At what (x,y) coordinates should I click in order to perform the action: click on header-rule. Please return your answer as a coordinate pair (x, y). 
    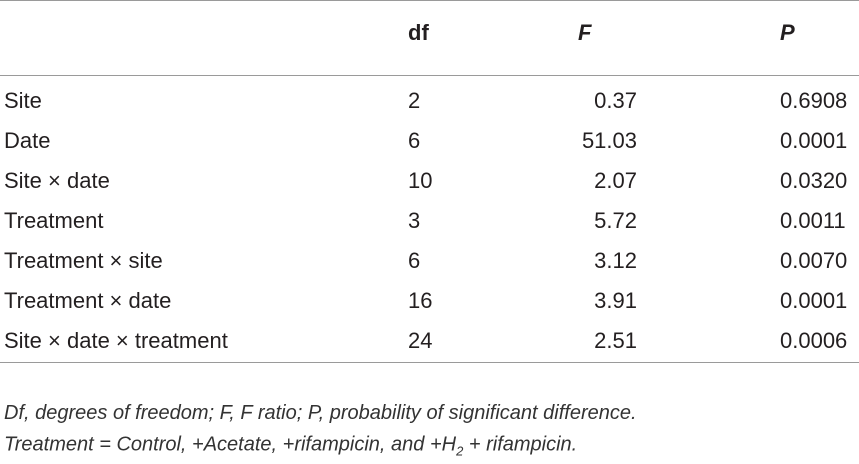
    Looking at the image, I should click on (429, 75).